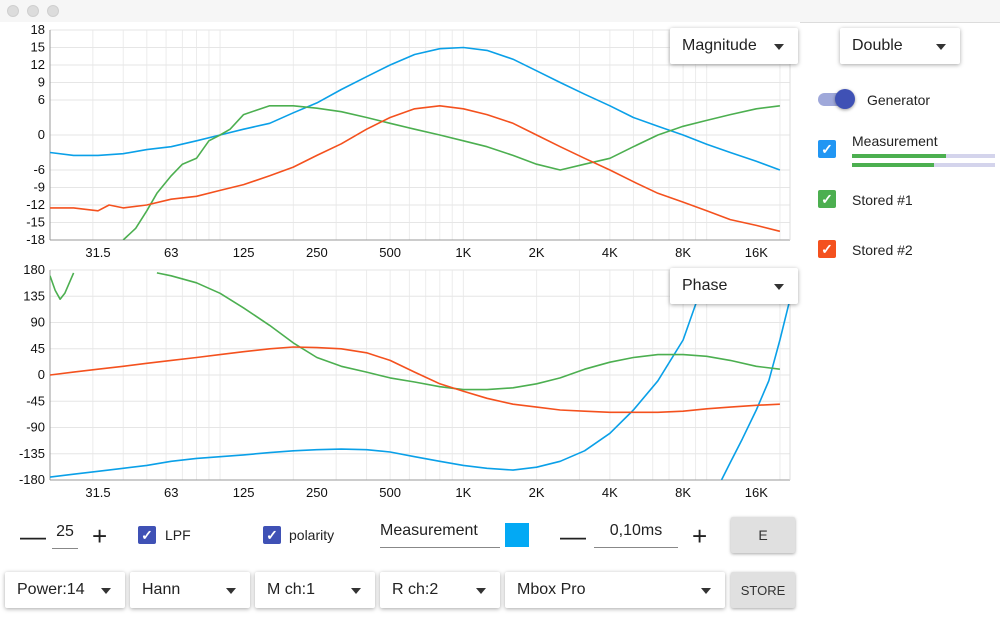 The image size is (1000, 622). What do you see at coordinates (13, 11) in the screenshot?
I see `close-window-button` at bounding box center [13, 11].